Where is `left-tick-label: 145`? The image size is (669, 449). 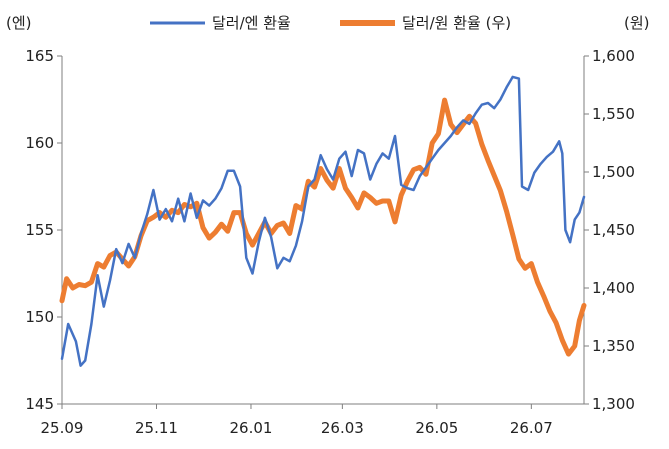 left-tick-label: 145 is located at coordinates (39, 404).